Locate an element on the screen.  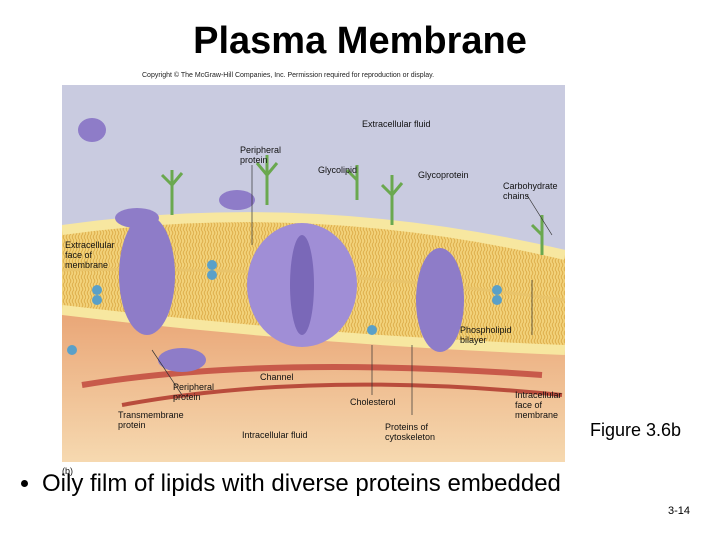
figure-label: Extracellular face of membrane is located at coordinates (90, 255).